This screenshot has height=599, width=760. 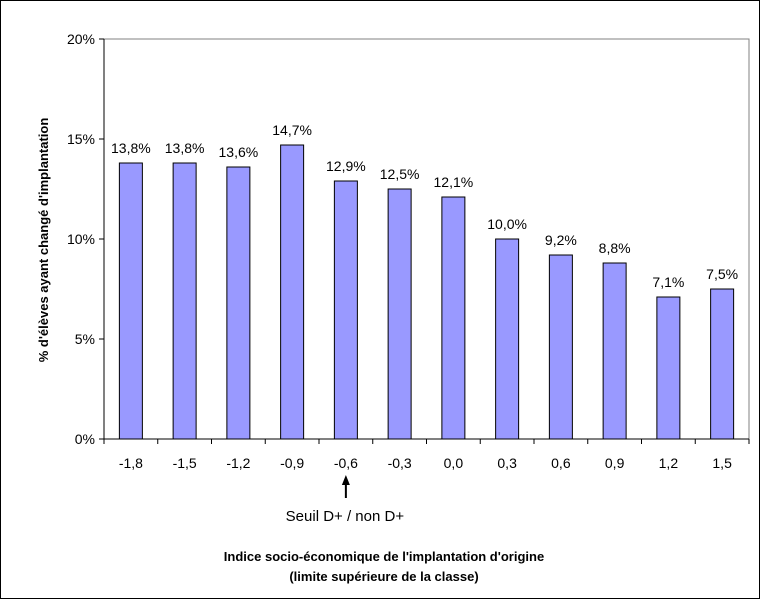 I want to click on y-axis-title: % d'élèves ayant changé d'implantation, so click(x=43, y=240).